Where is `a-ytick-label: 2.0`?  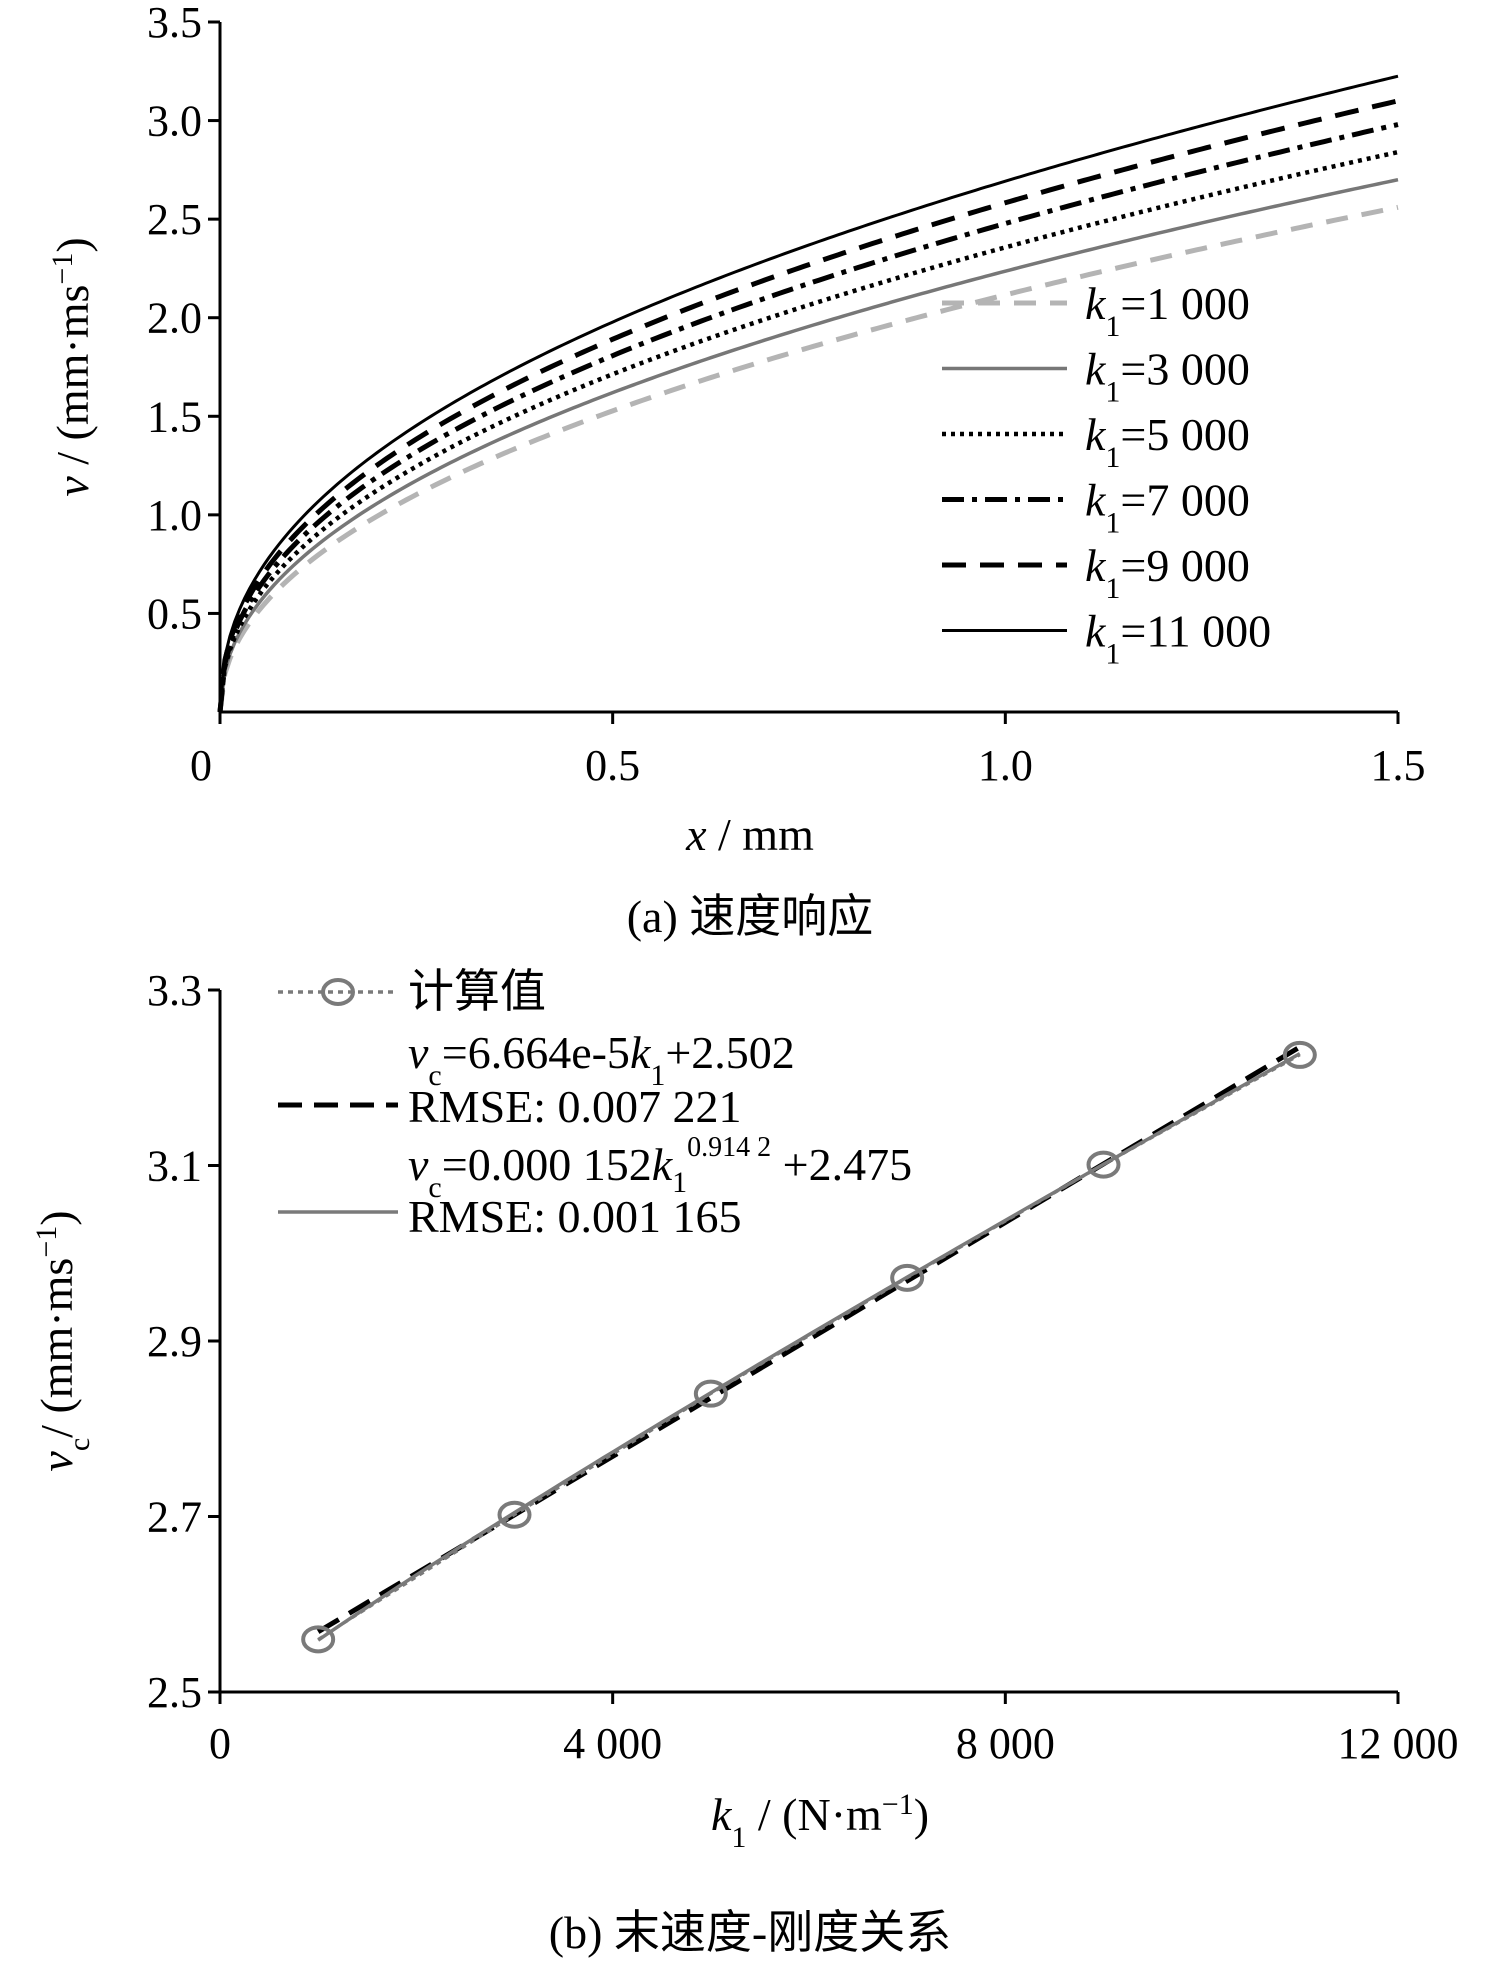 a-ytick-label: 2.0 is located at coordinates (174, 318).